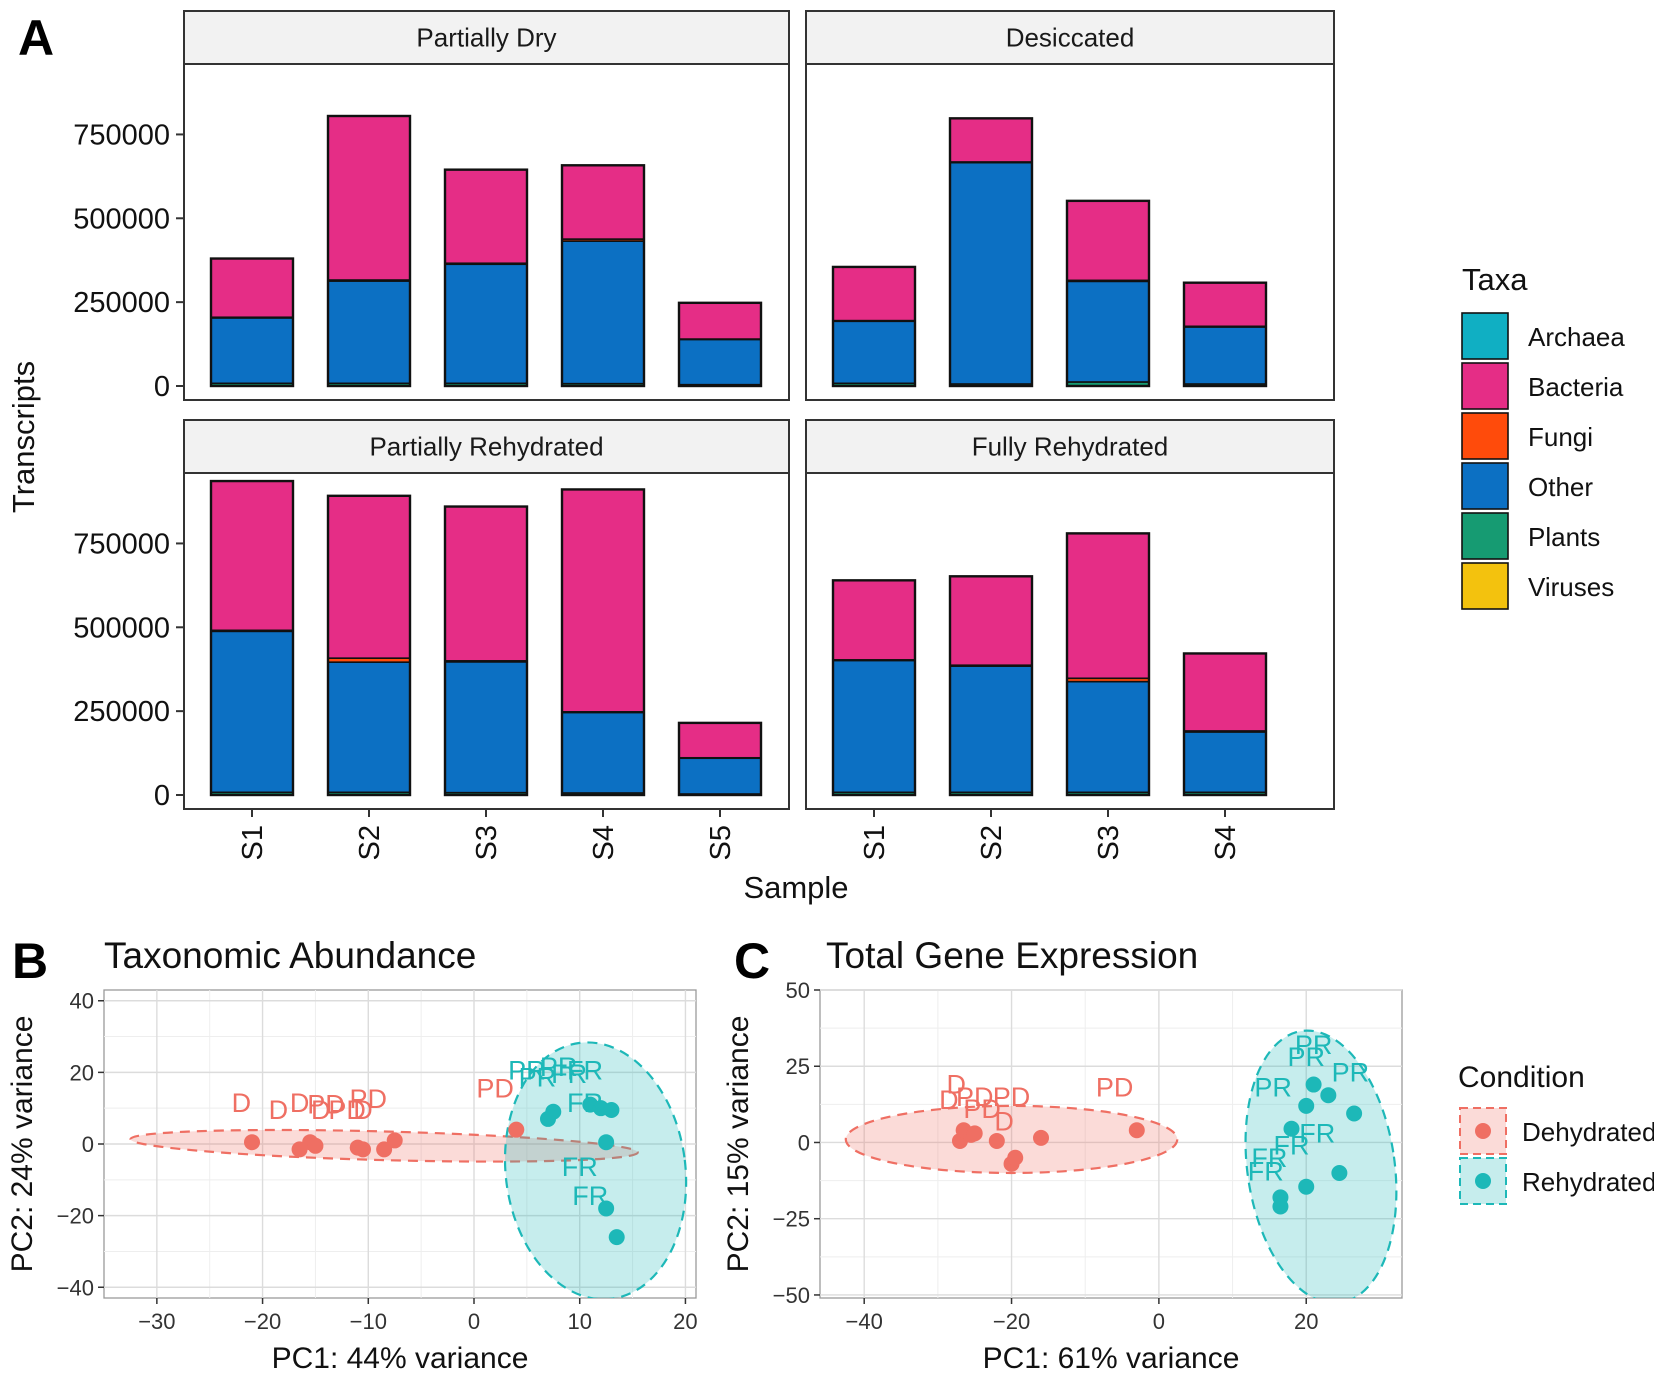 This screenshot has width=1654, height=1374. I want to click on x-tick-label: S2, so click(370, 842).